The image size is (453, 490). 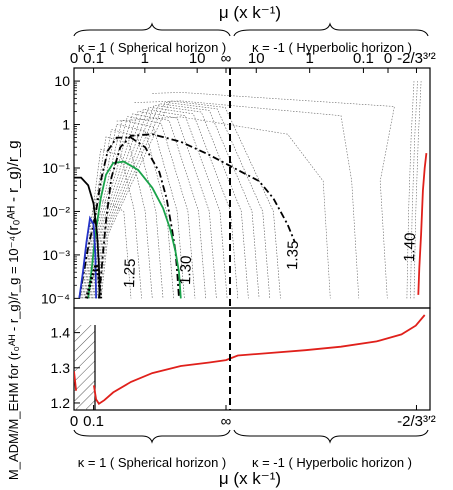 I want to click on top-y-tick-label: 1, so click(x=66, y=125).